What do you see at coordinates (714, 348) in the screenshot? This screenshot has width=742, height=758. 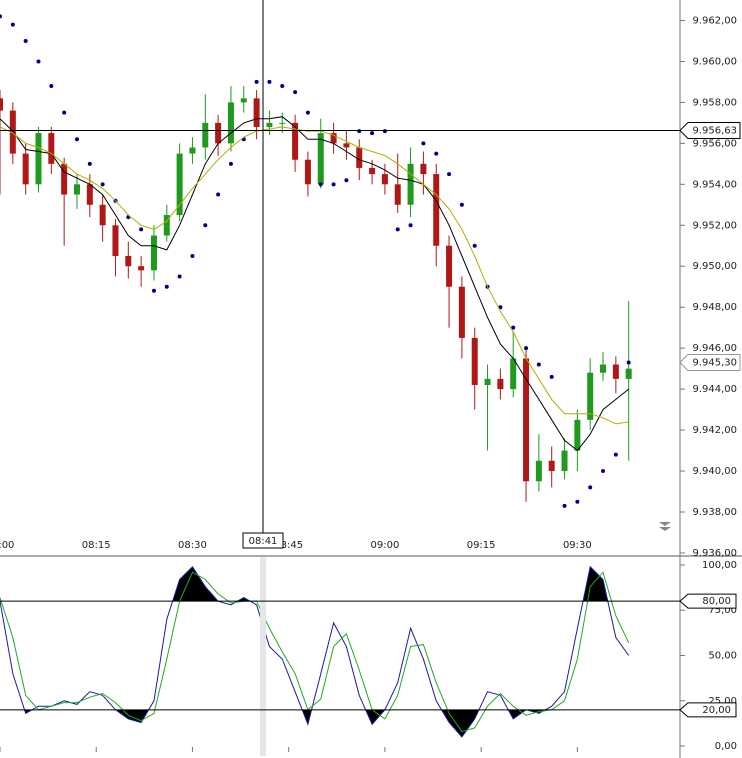 I see `y-tick-label: 9.946,00` at bounding box center [714, 348].